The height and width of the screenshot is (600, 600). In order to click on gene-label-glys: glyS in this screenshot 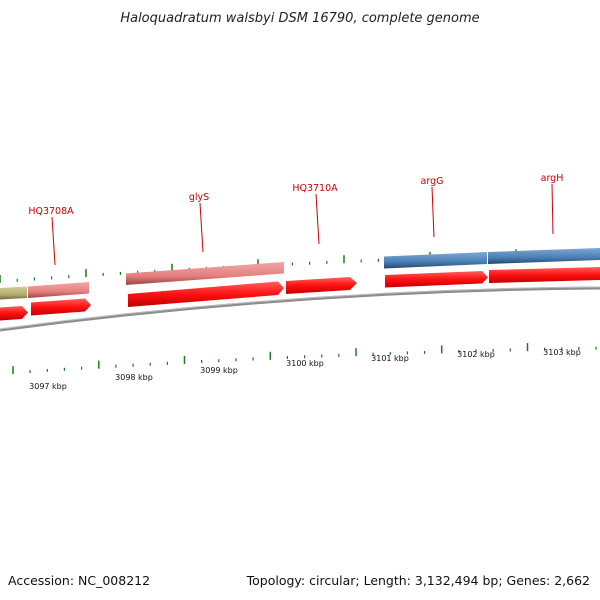, I will do `click(199, 197)`.